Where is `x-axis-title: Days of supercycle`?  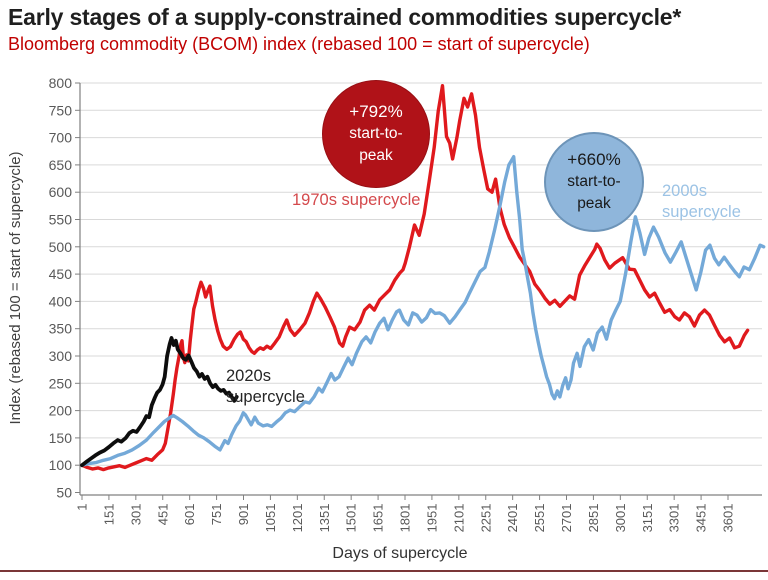
x-axis-title: Days of supercycle is located at coordinates (399, 553).